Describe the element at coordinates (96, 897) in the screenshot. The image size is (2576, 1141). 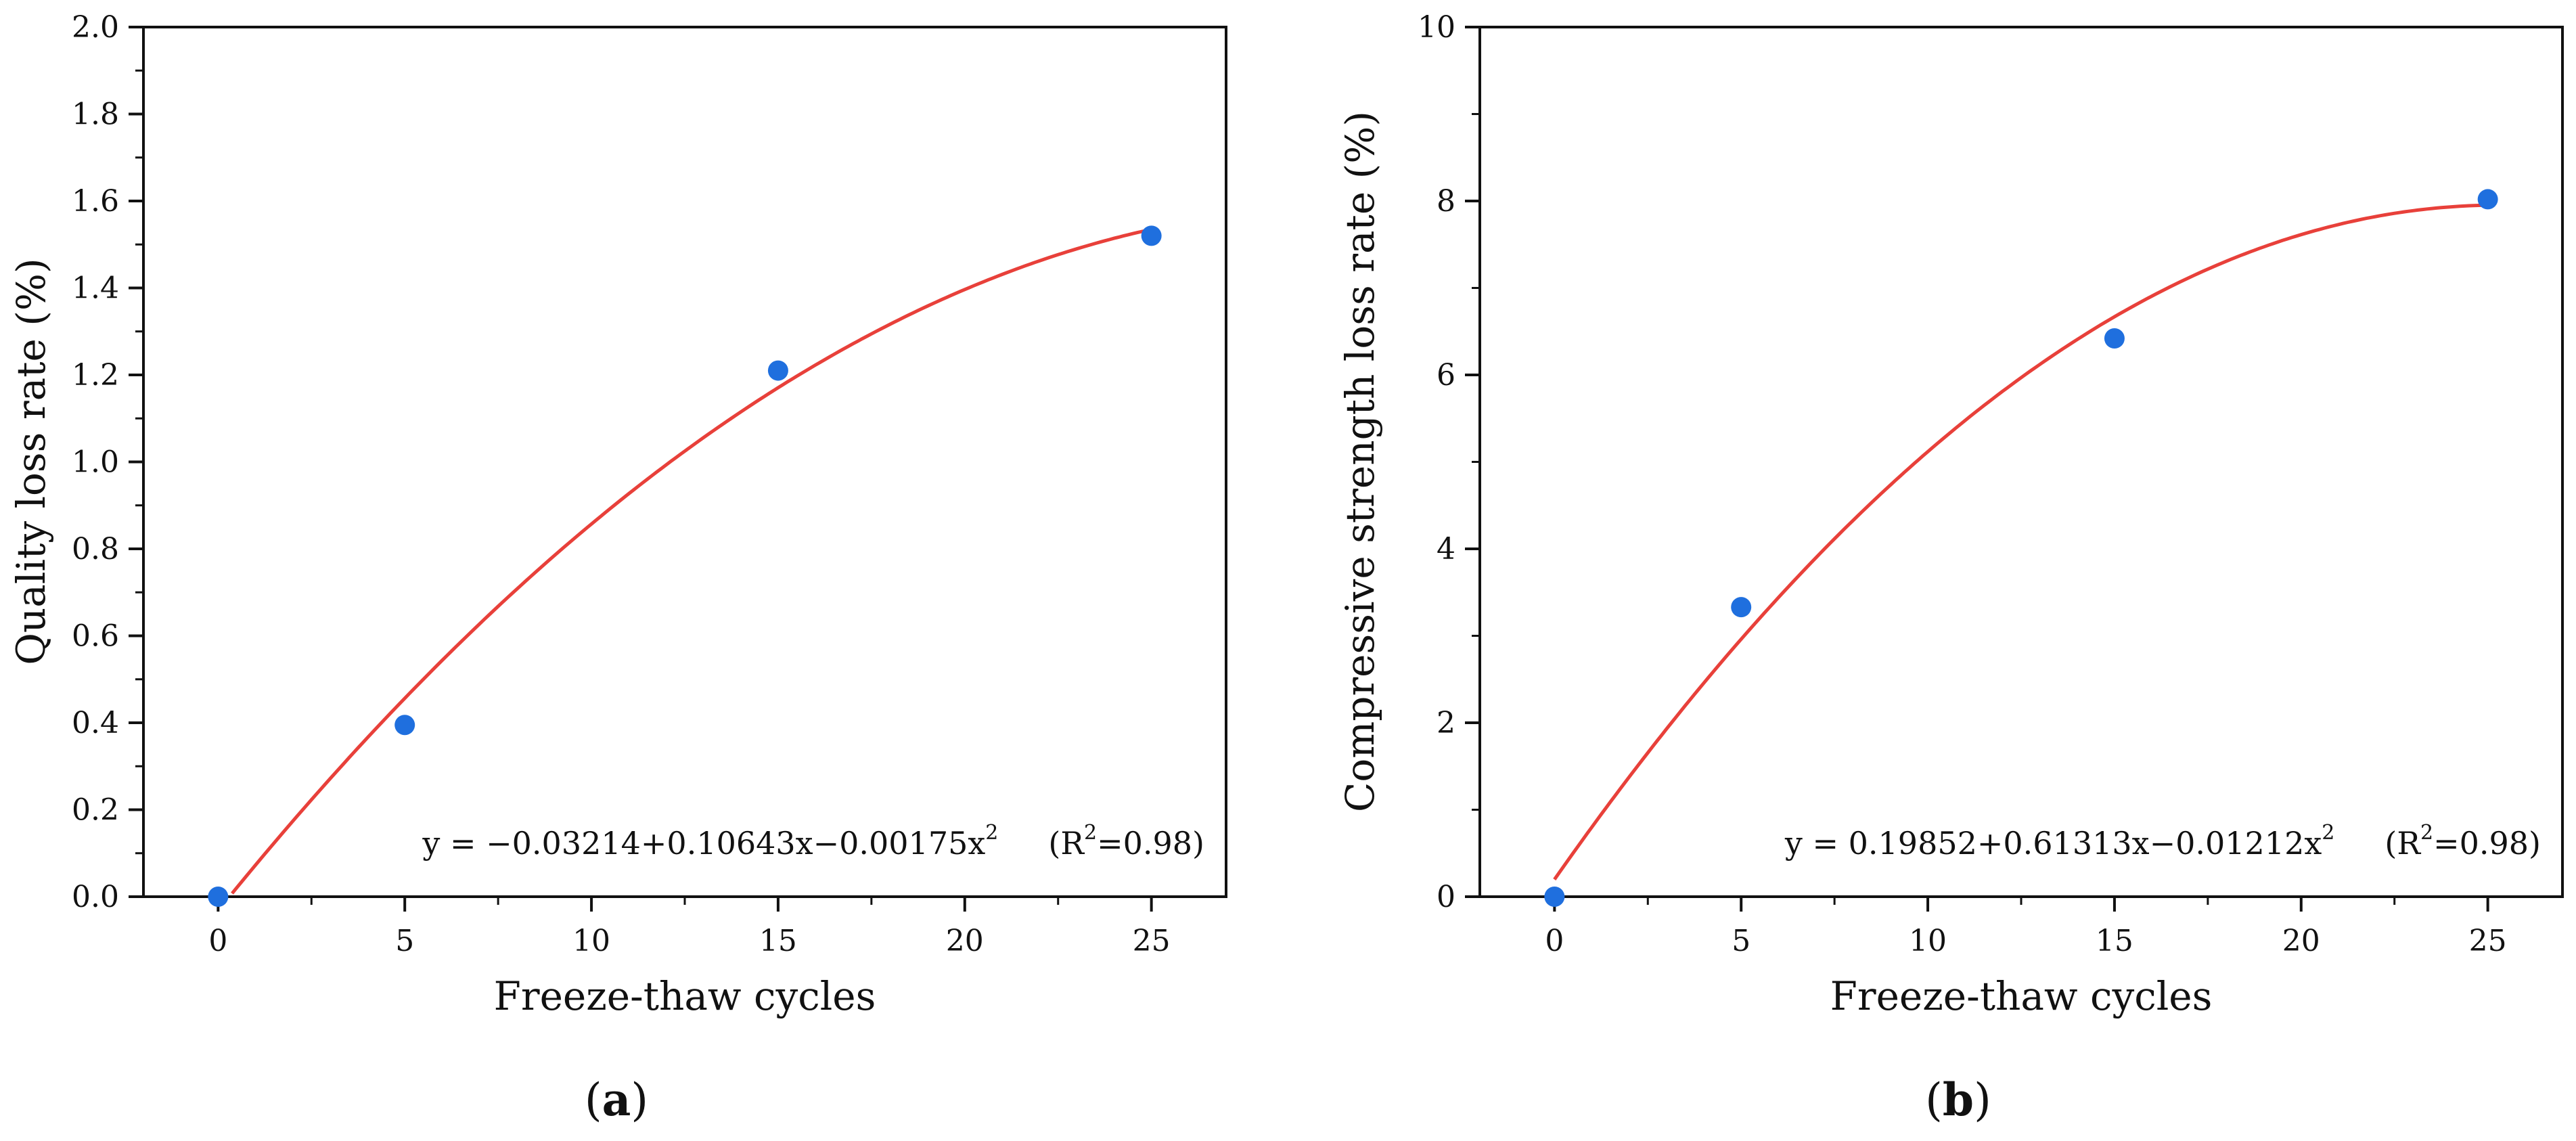
I see `y-tick-label: 0.0` at that location.